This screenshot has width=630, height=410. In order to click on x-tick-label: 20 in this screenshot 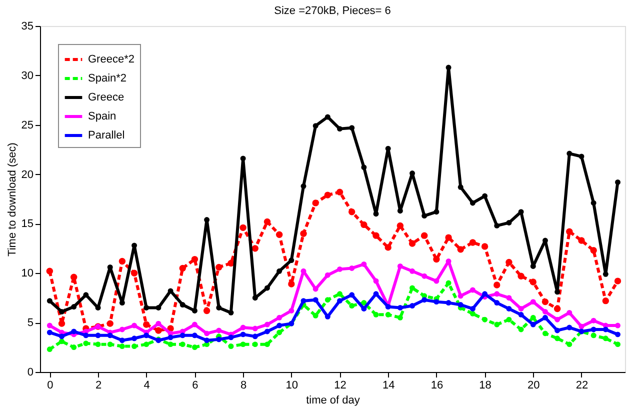, I will do `click(534, 386)`.